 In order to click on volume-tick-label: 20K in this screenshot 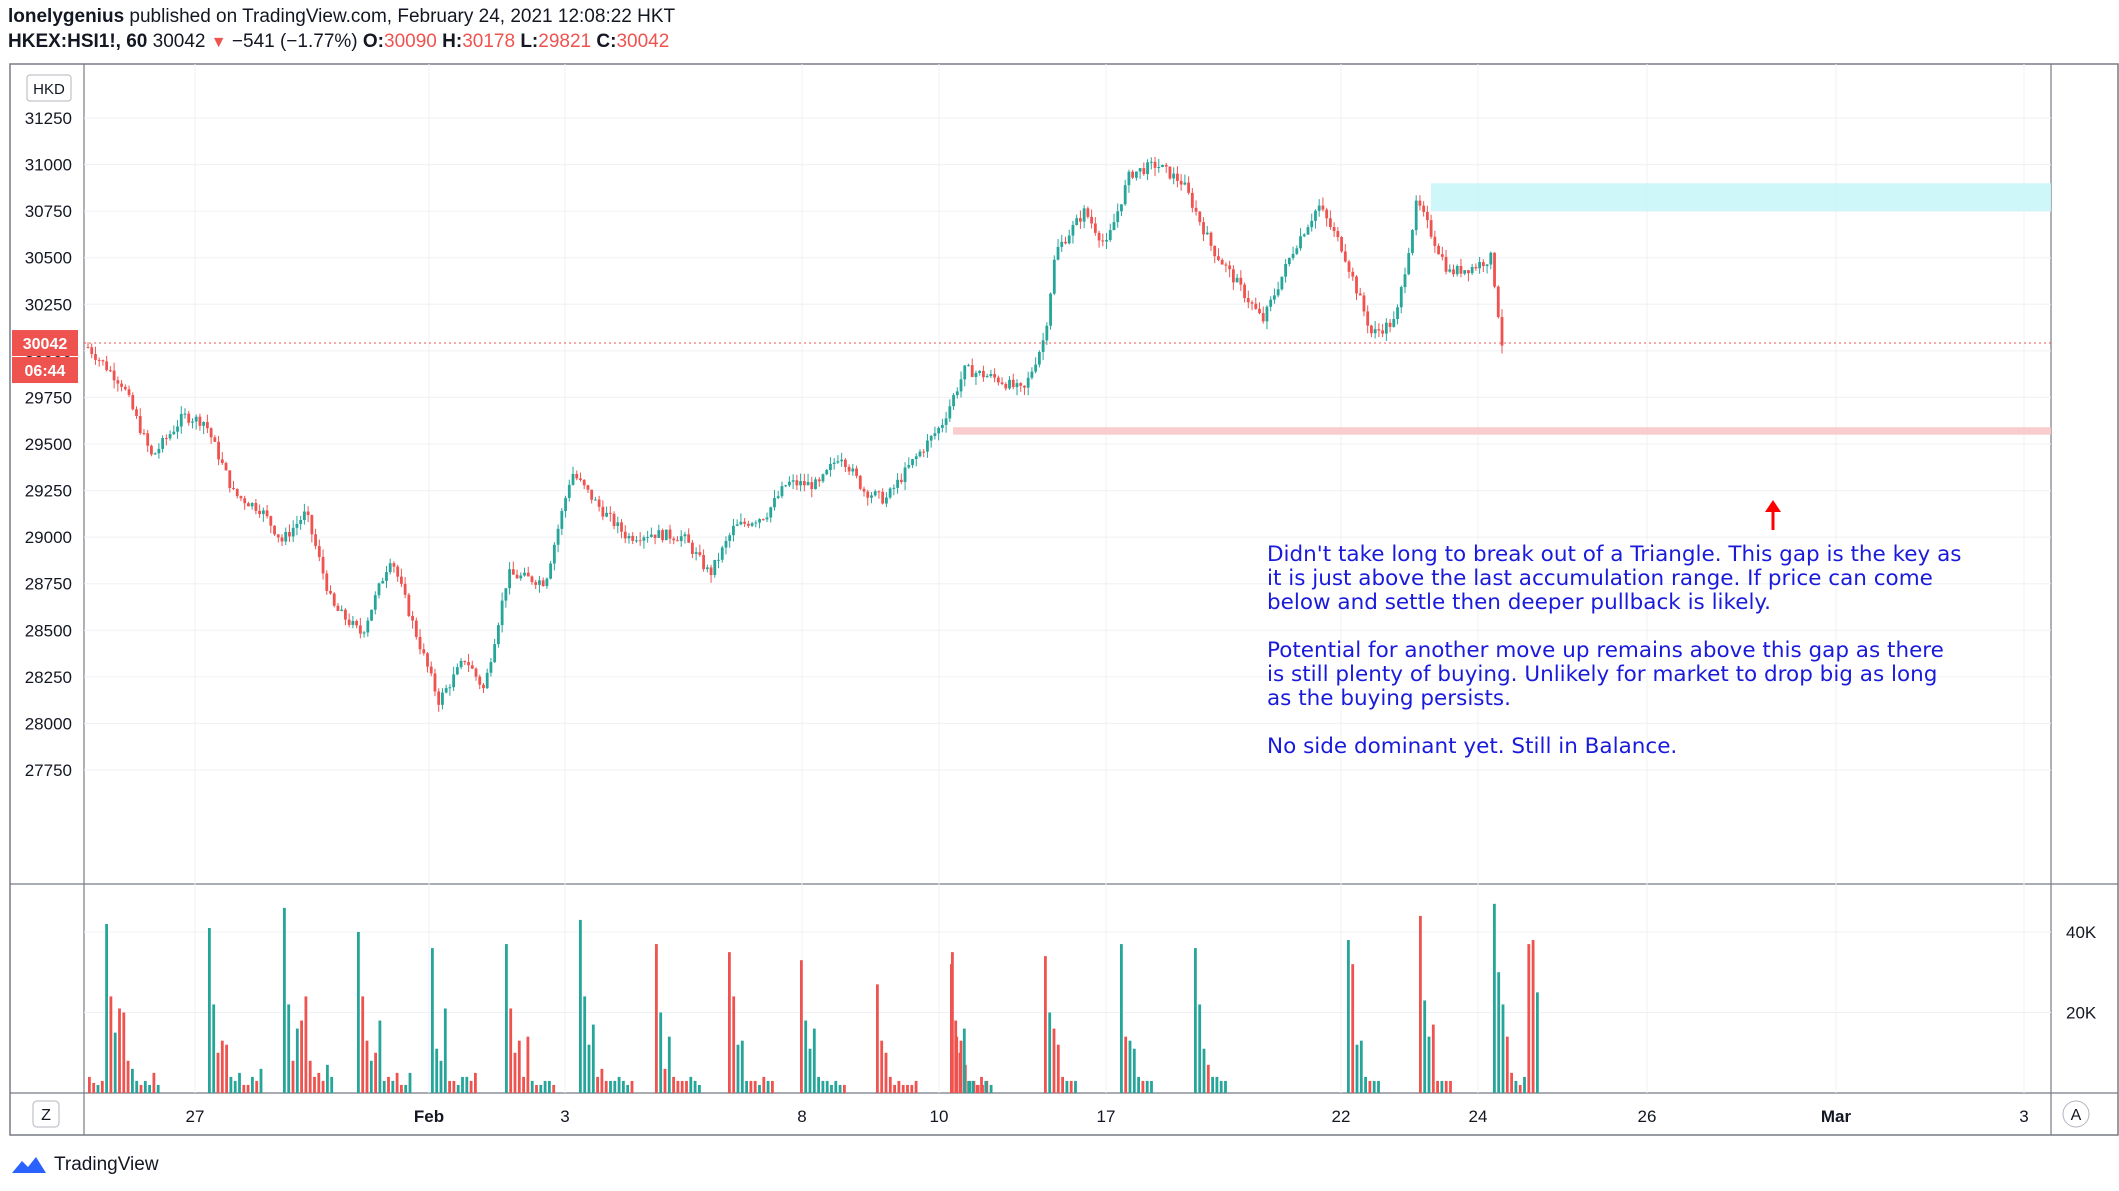, I will do `click(2081, 1013)`.